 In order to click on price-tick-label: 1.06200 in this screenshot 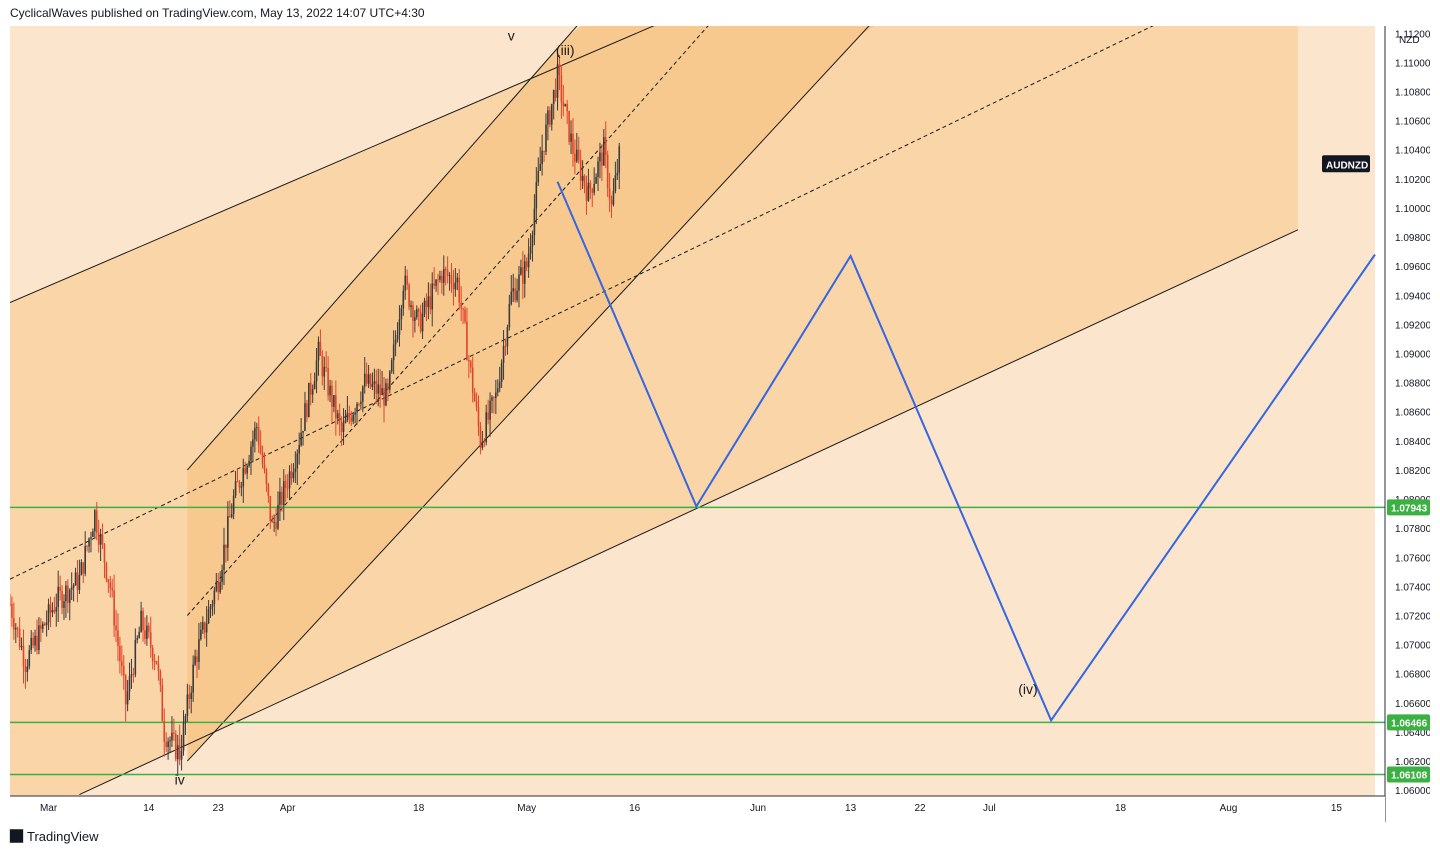, I will do `click(1412, 762)`.